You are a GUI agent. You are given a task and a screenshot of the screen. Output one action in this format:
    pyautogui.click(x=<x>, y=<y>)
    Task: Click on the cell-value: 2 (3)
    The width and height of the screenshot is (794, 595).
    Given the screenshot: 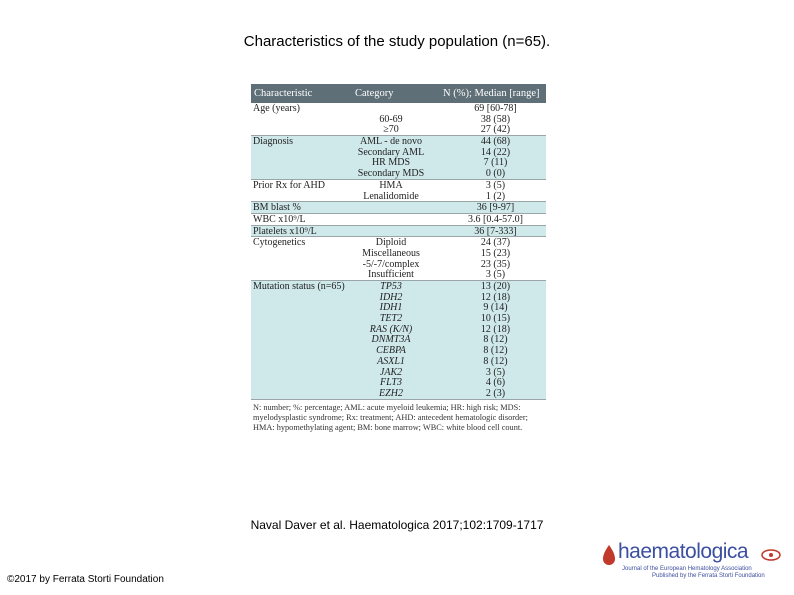 What is the action you would take?
    pyautogui.click(x=495, y=393)
    